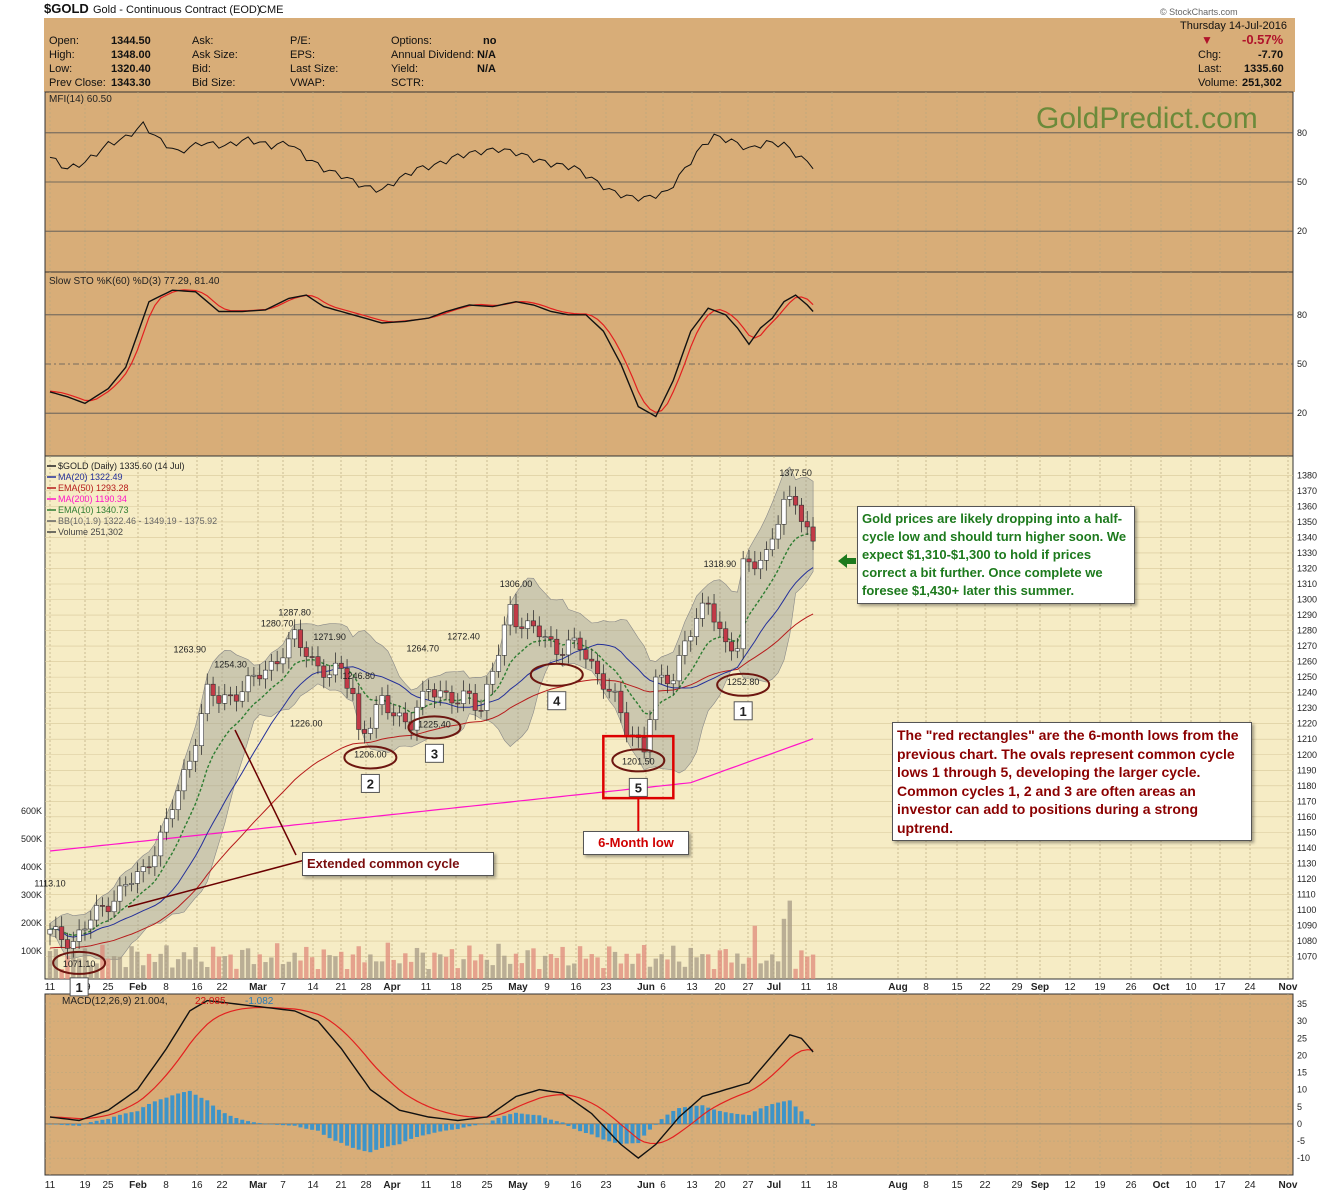 This screenshot has width=1340, height=1192. Describe the element at coordinates (1100, 1185) in the screenshot. I see `x-tick-label-bottom: 19` at that location.